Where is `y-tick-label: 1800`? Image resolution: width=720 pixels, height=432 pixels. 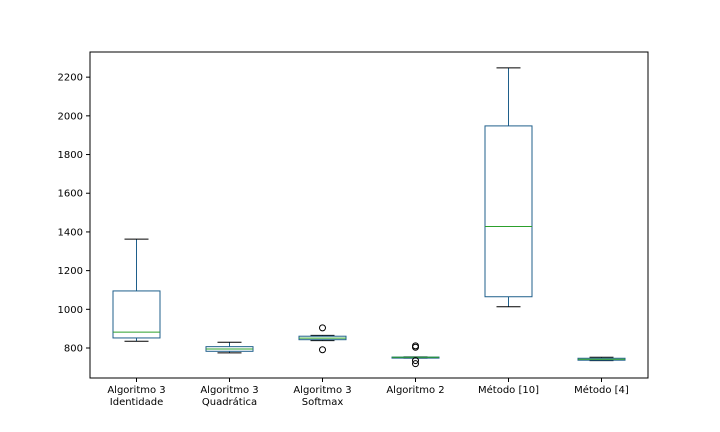
y-tick-label: 1800 is located at coordinates (70, 155).